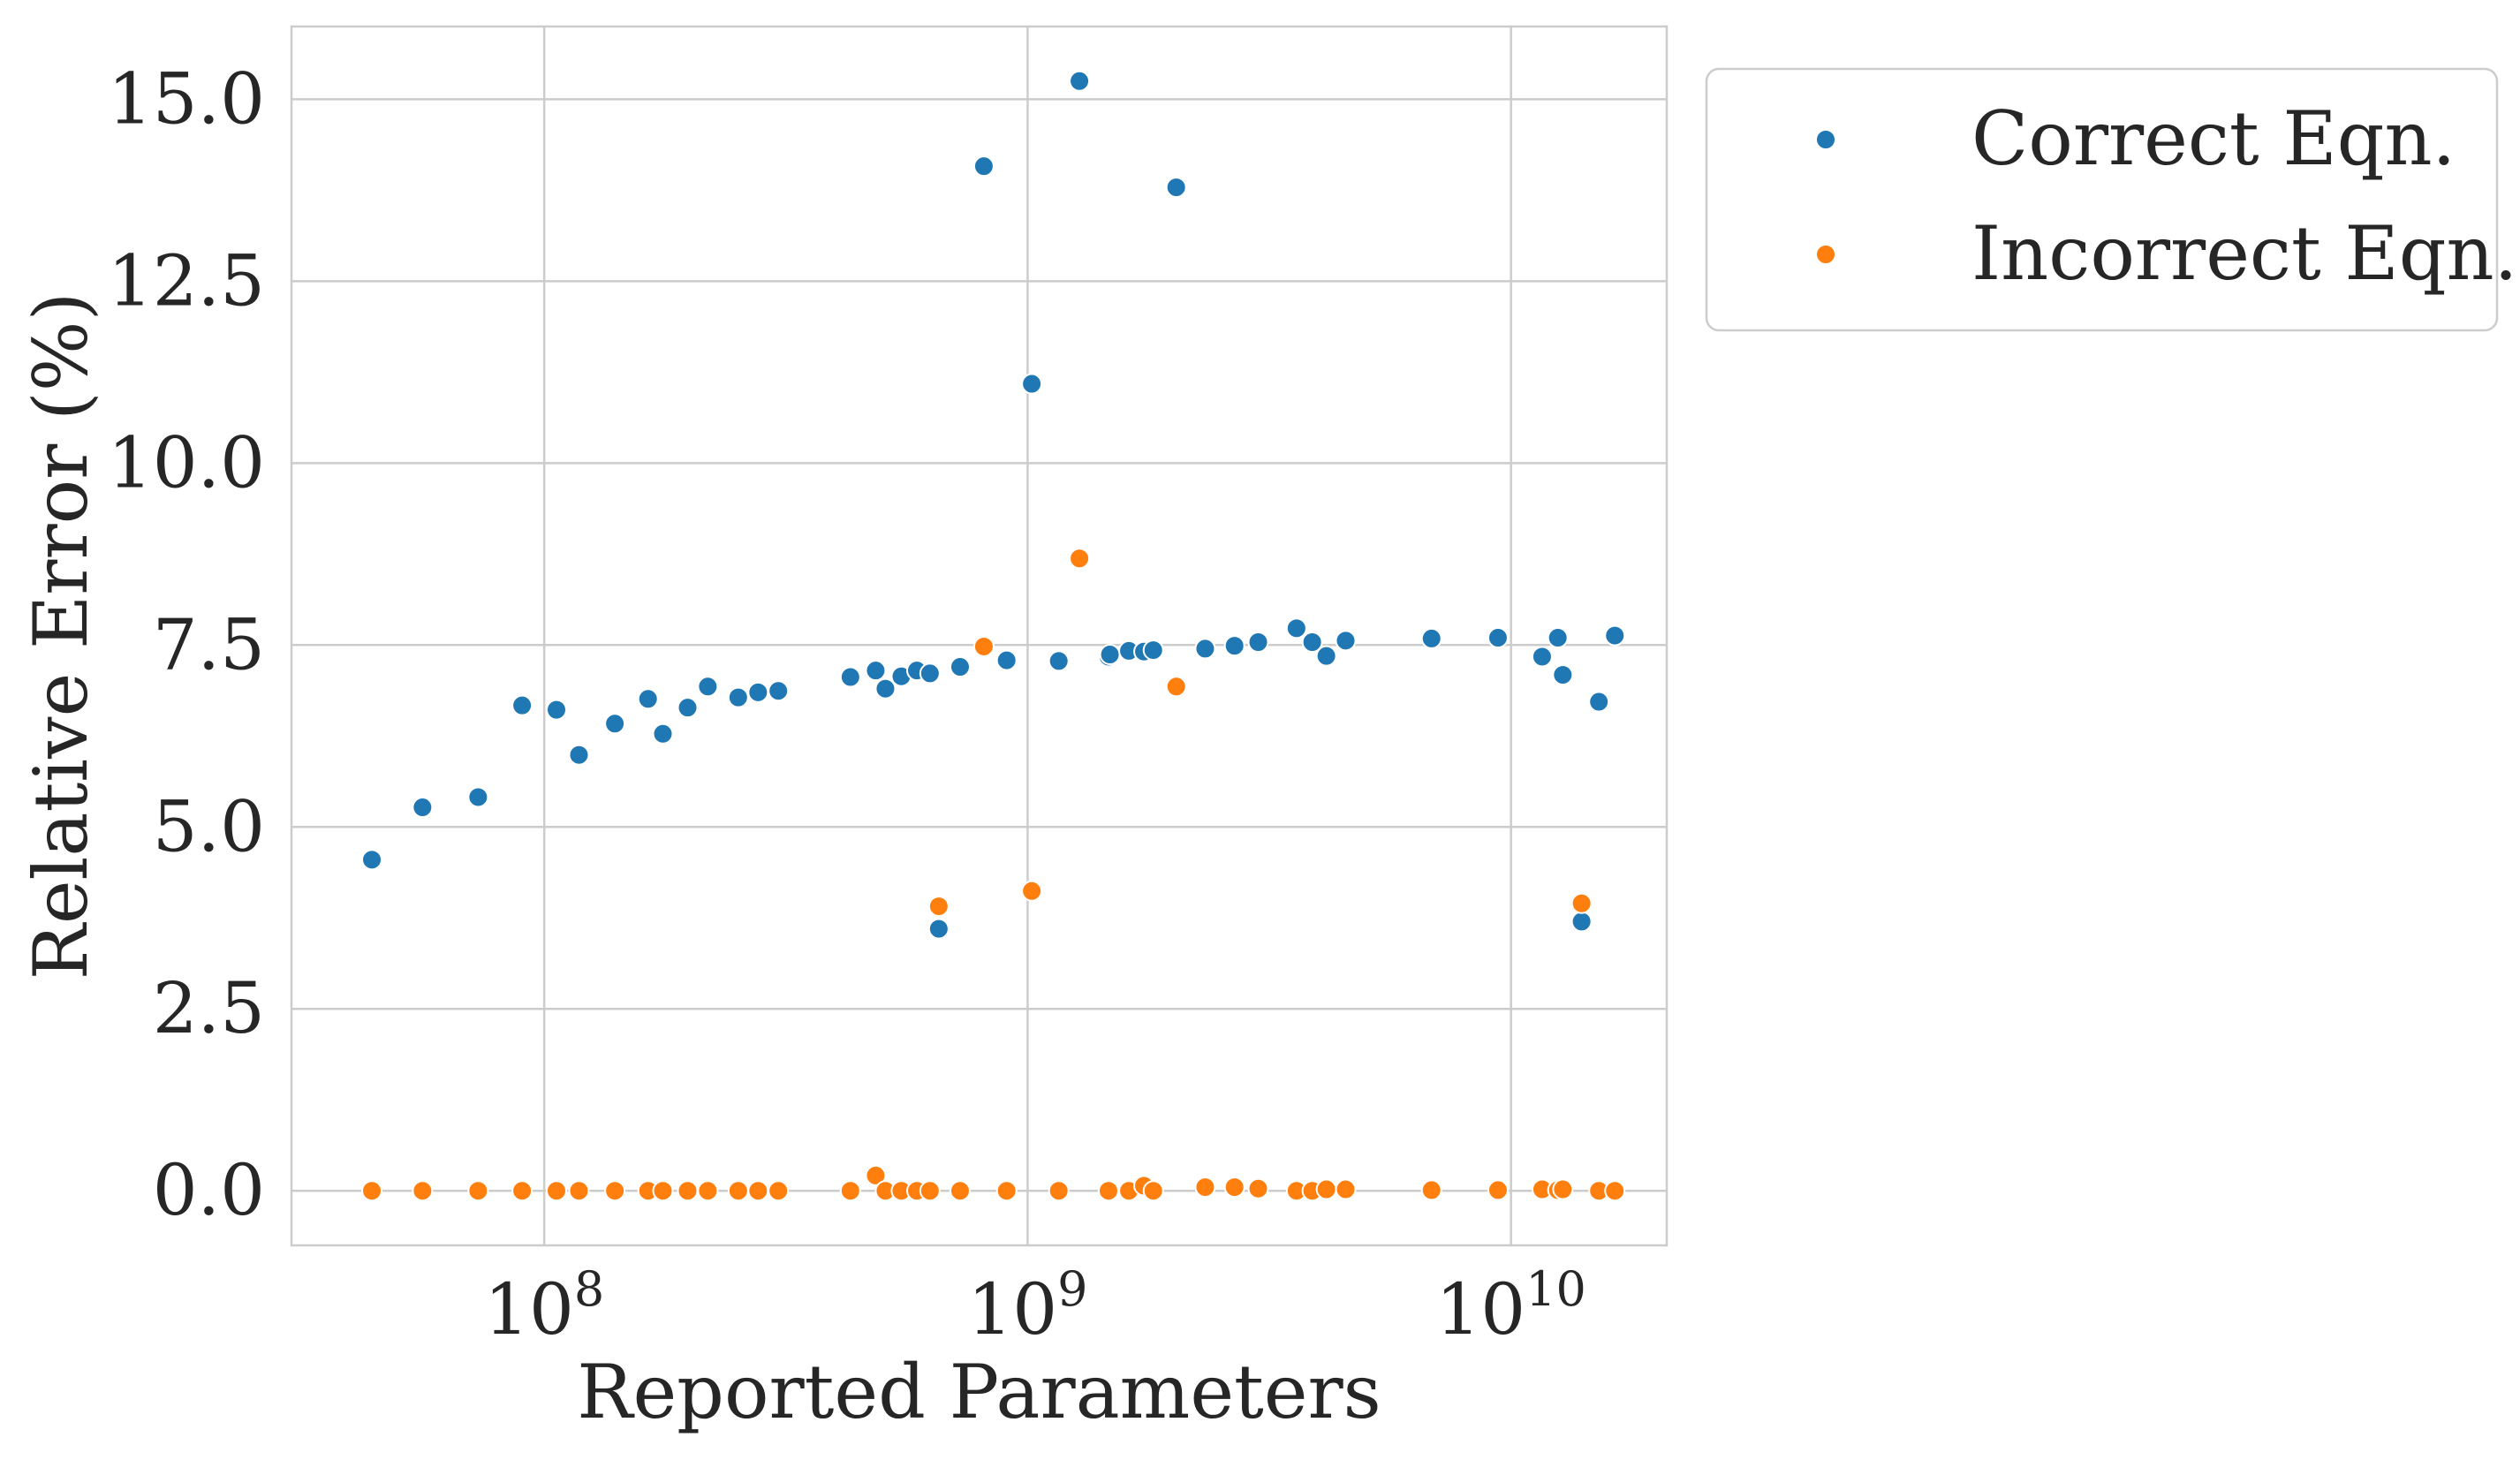 Image resolution: width=2520 pixels, height=1460 pixels. What do you see at coordinates (979, 1392) in the screenshot?
I see `x-axis-title: Reported Parameters` at bounding box center [979, 1392].